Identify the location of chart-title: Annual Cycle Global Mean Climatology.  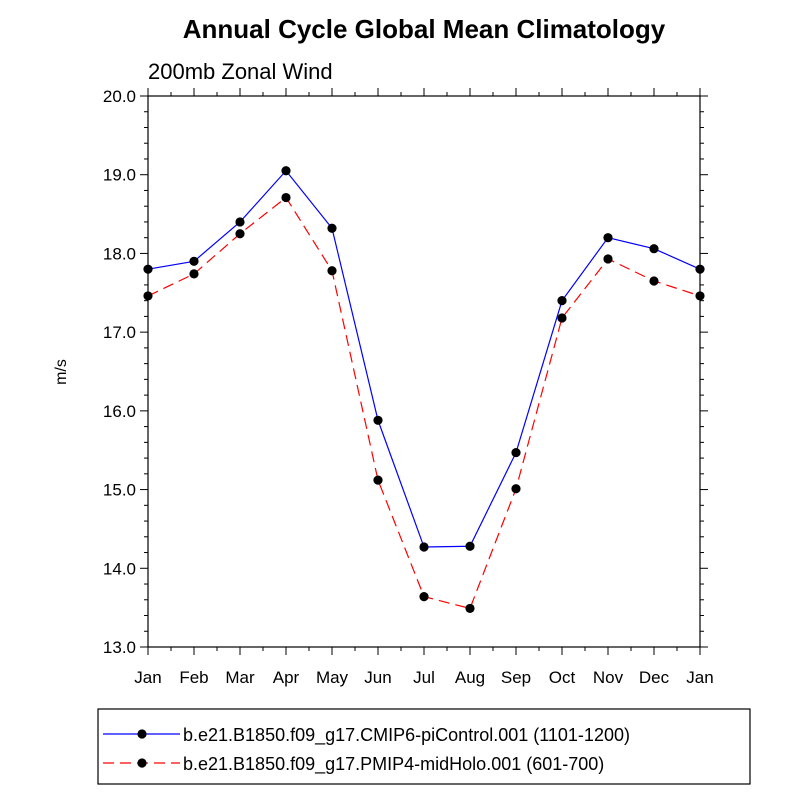
(424, 29).